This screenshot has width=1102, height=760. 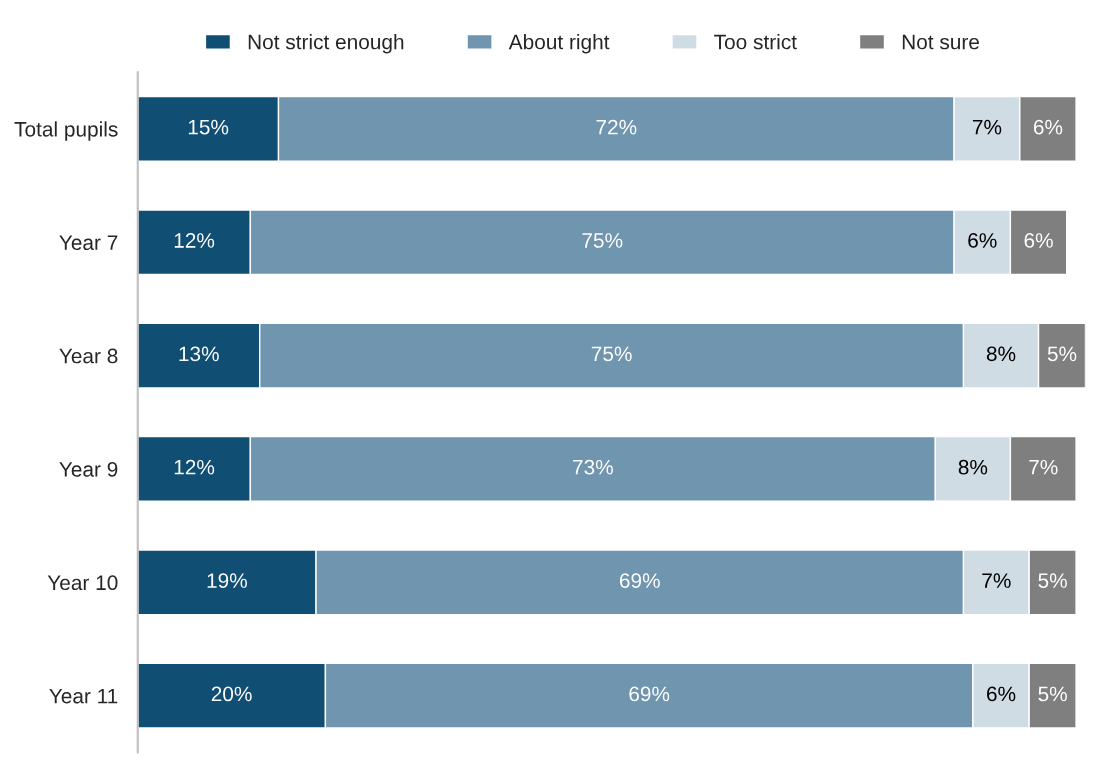 I want to click on legend-label: Not strict enough, so click(x=326, y=44).